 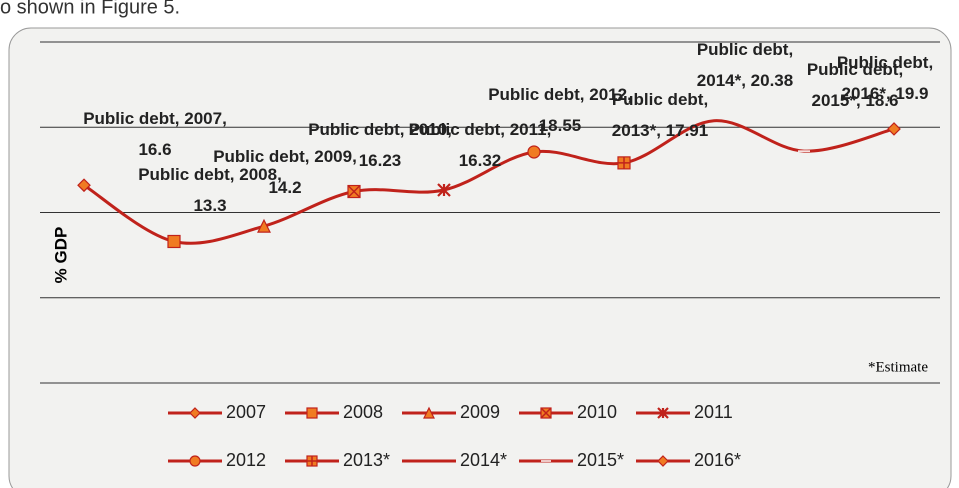 What do you see at coordinates (366, 460) in the screenshot?
I see `legend-label: 2013*` at bounding box center [366, 460].